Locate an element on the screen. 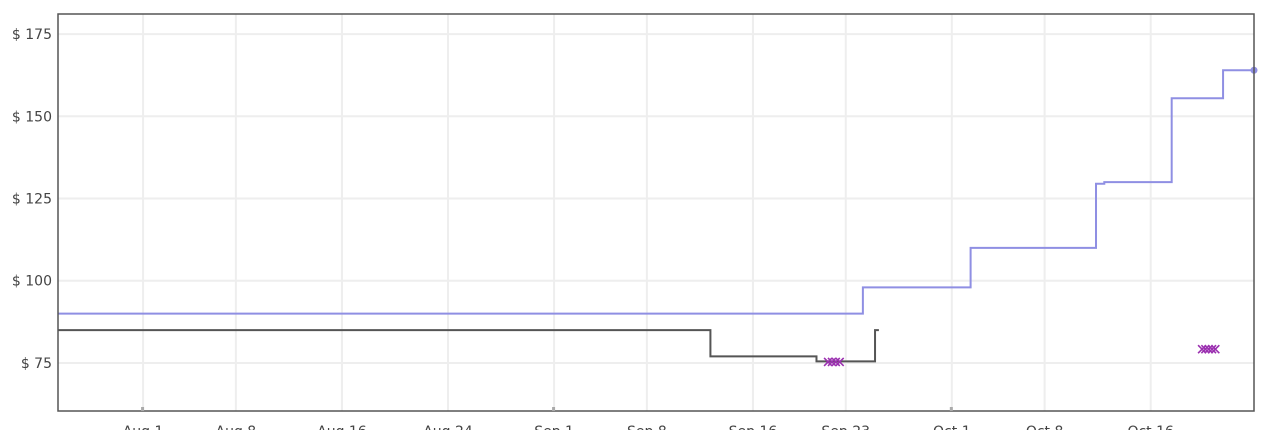 This screenshot has width=1272, height=430. x-tick-label: Sep 16 is located at coordinates (753, 427).